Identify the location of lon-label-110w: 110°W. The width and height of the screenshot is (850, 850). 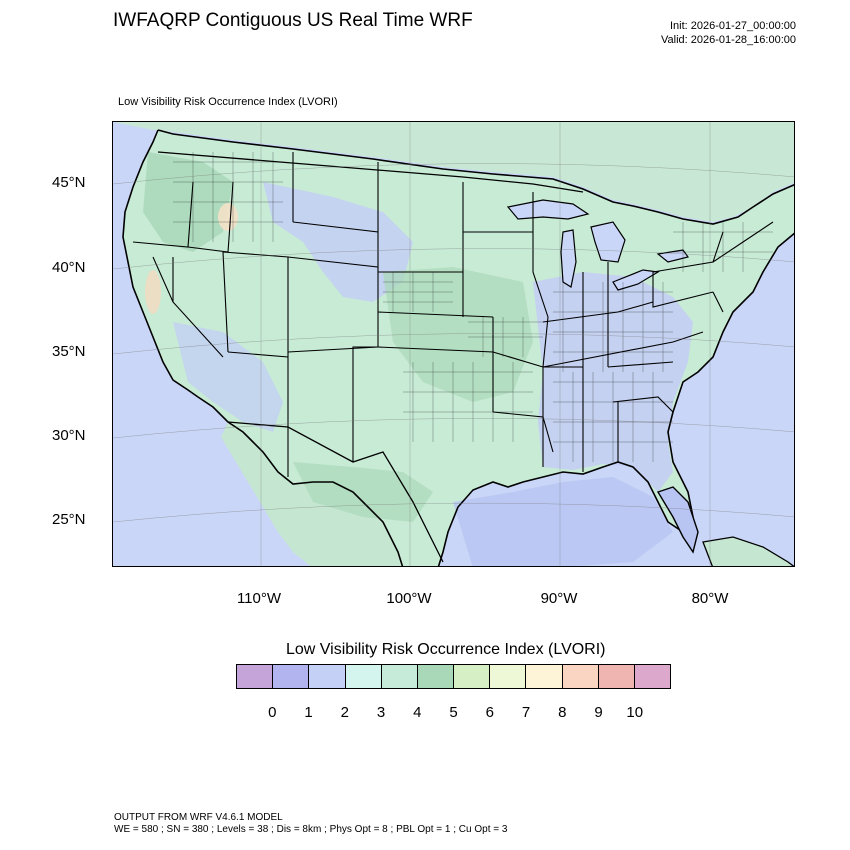
(259, 598).